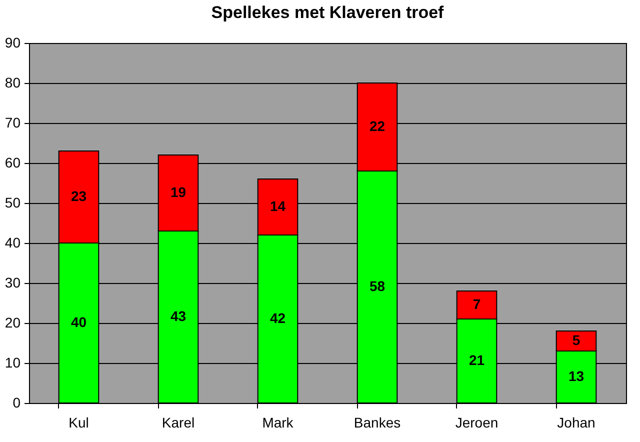 The height and width of the screenshot is (442, 640). I want to click on data-label: 7, so click(476, 304).